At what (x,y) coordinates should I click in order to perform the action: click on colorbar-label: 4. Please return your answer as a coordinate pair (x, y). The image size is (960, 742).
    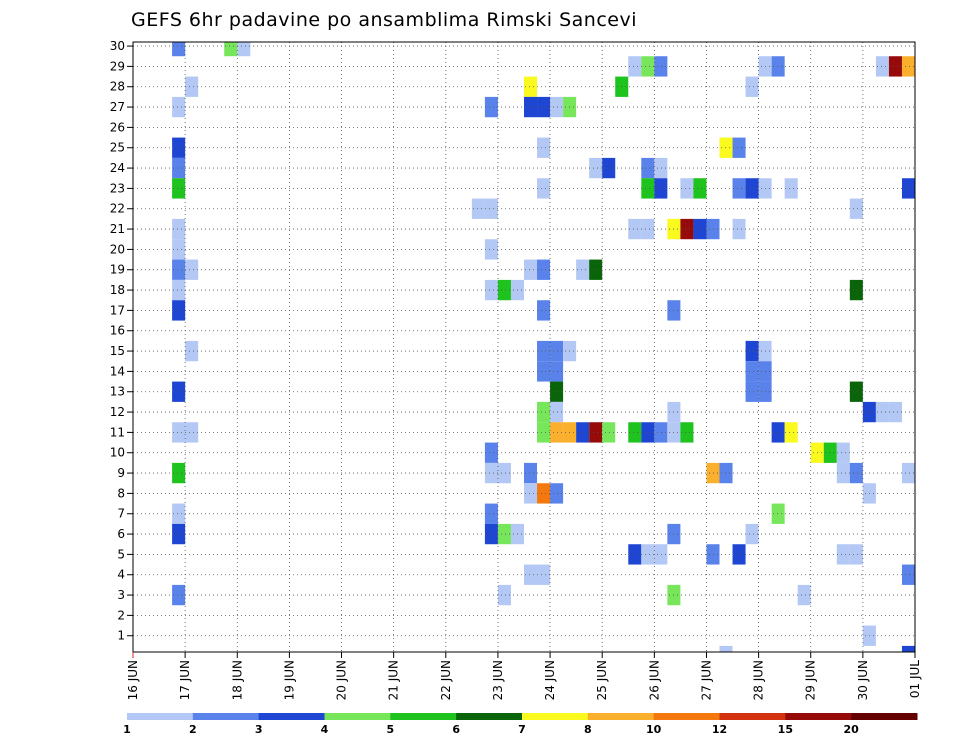
    Looking at the image, I should click on (325, 729).